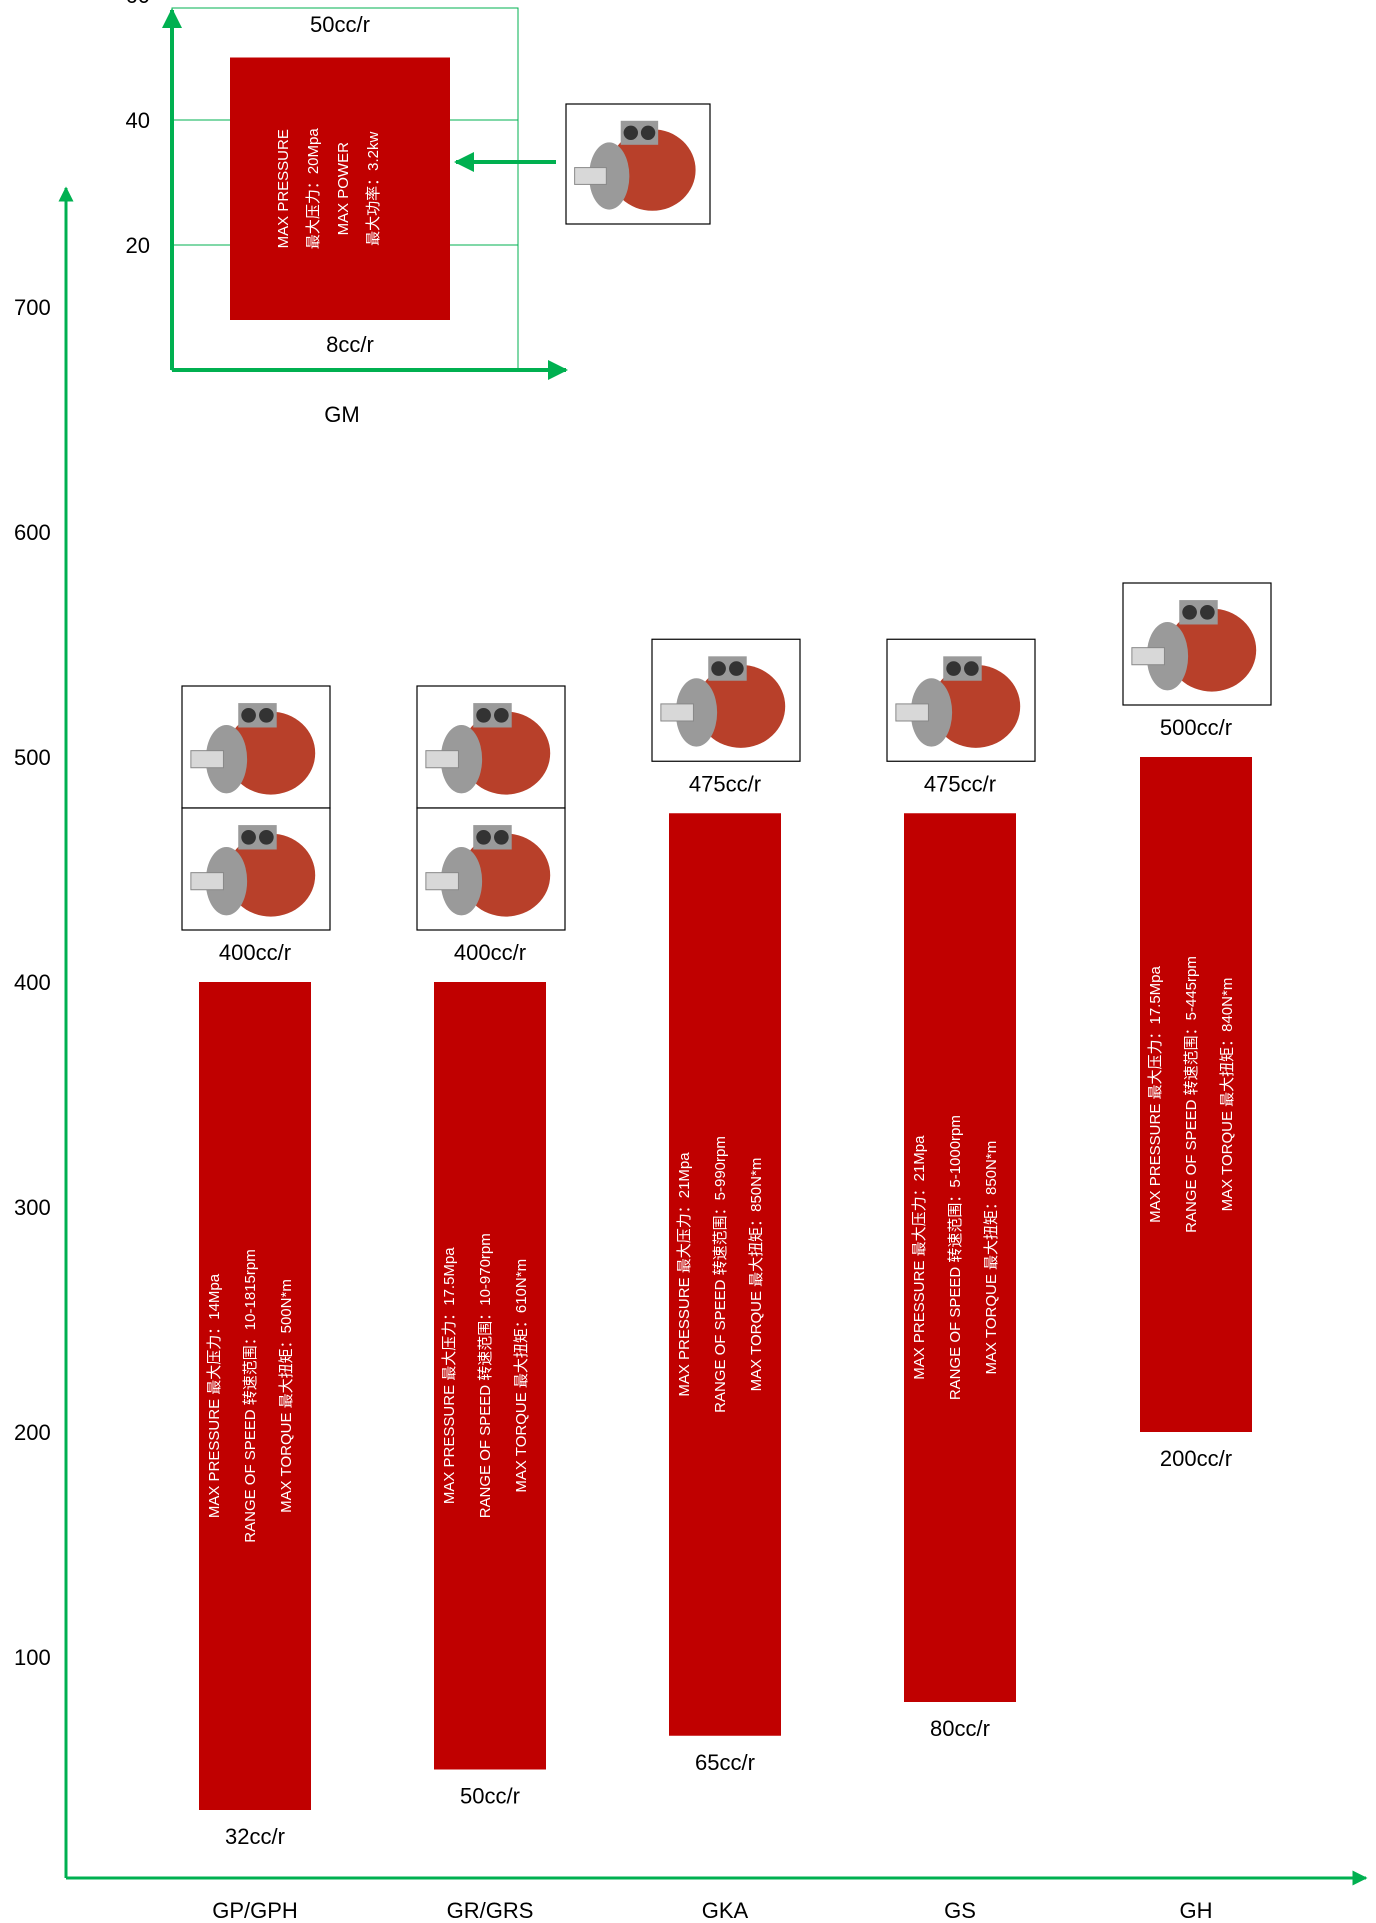  What do you see at coordinates (32, 1432) in the screenshot?
I see `y-tick-label: 200` at bounding box center [32, 1432].